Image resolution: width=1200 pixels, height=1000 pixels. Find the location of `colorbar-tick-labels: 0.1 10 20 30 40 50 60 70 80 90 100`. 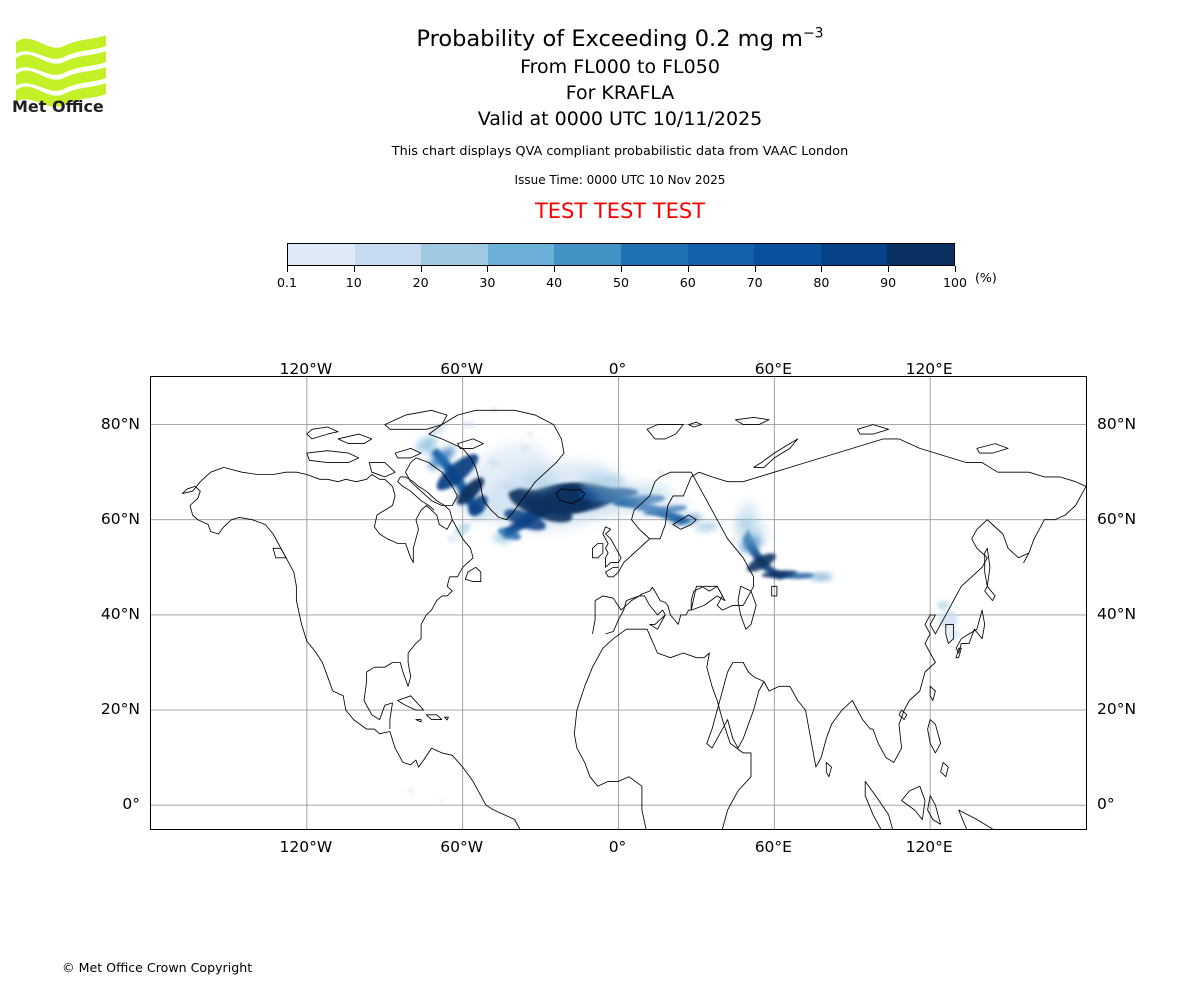

colorbar-tick-labels: 0.1 10 20 30 40 50 60 70 80 90 100 is located at coordinates (622, 283).